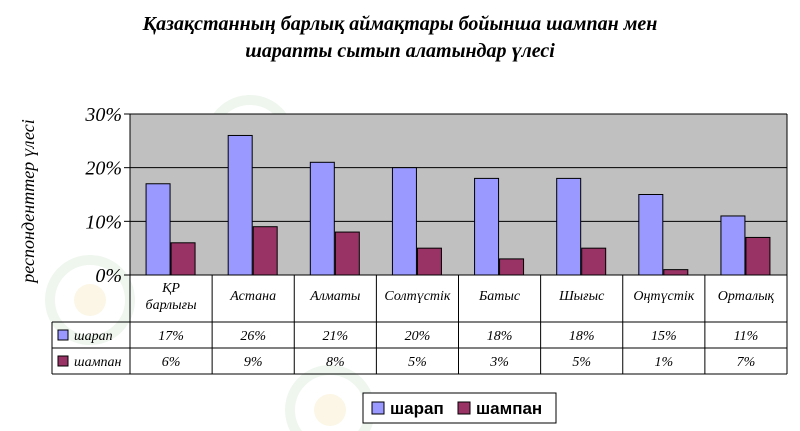  Describe the element at coordinates (418, 336) in the screenshot. I see `data-label: 20%` at that location.